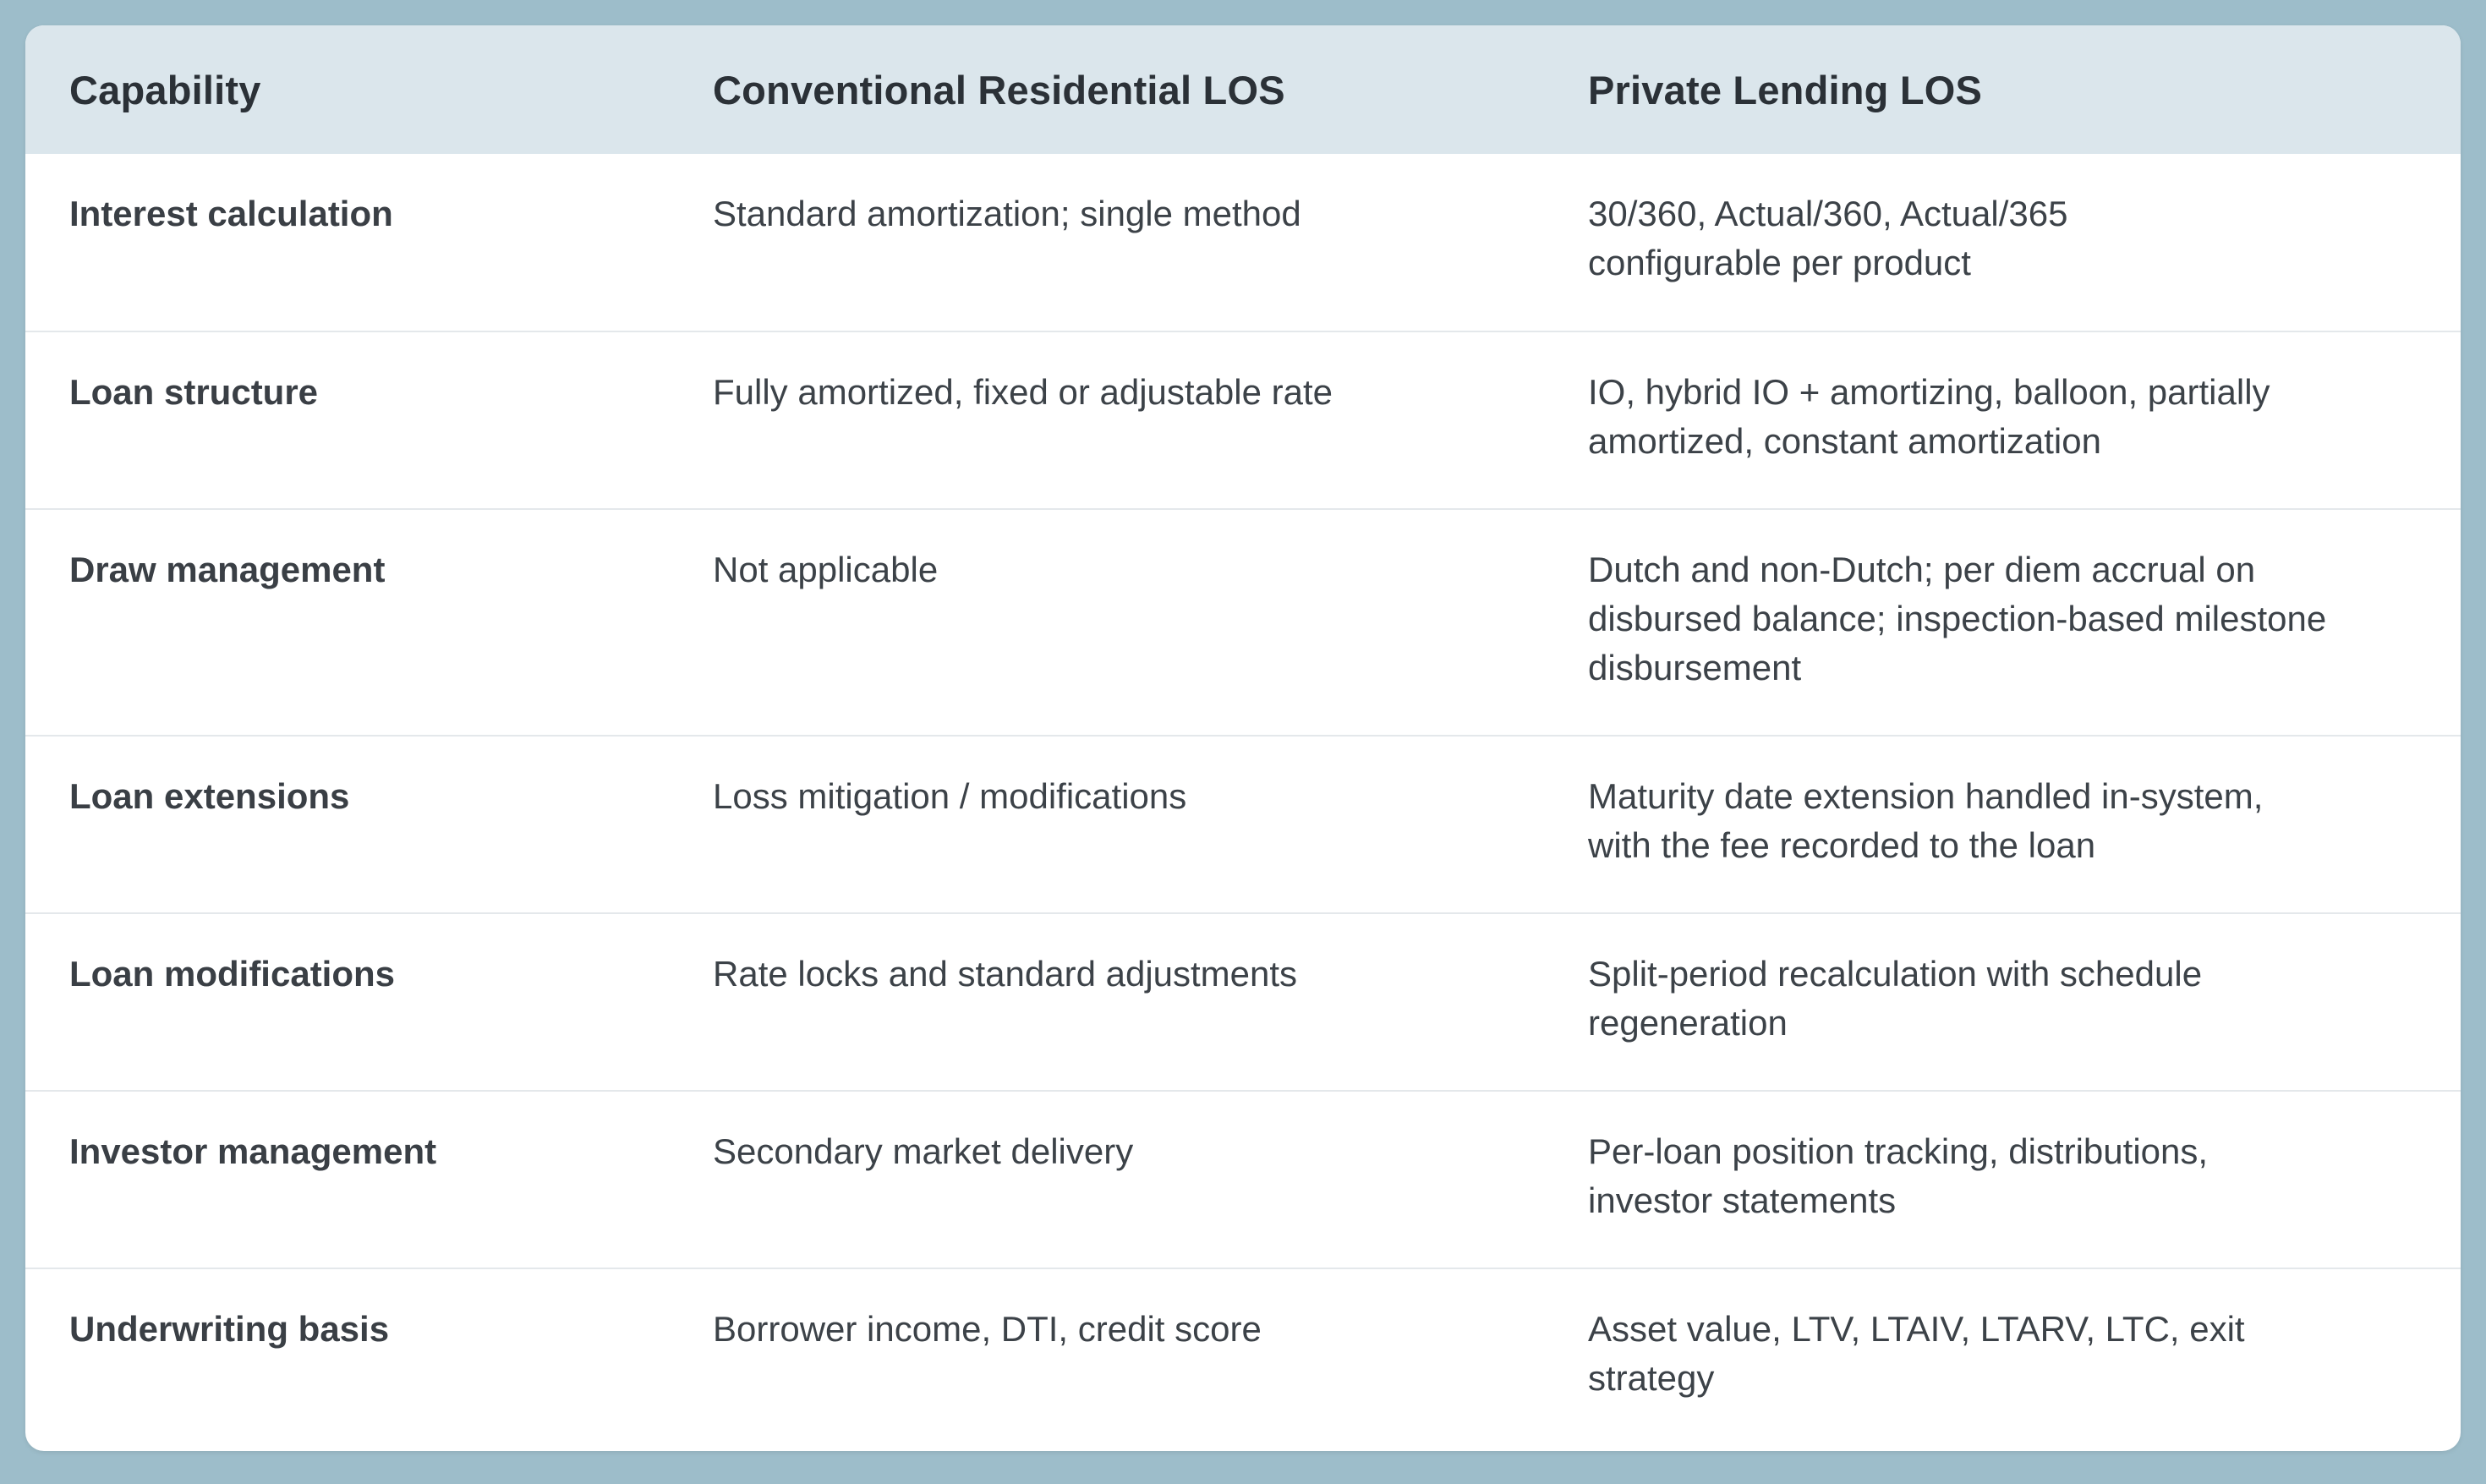 The width and height of the screenshot is (2486, 1484). Describe the element at coordinates (988, 1329) in the screenshot. I see `cell-conventional: Borrower income, DTI, credit score` at that location.